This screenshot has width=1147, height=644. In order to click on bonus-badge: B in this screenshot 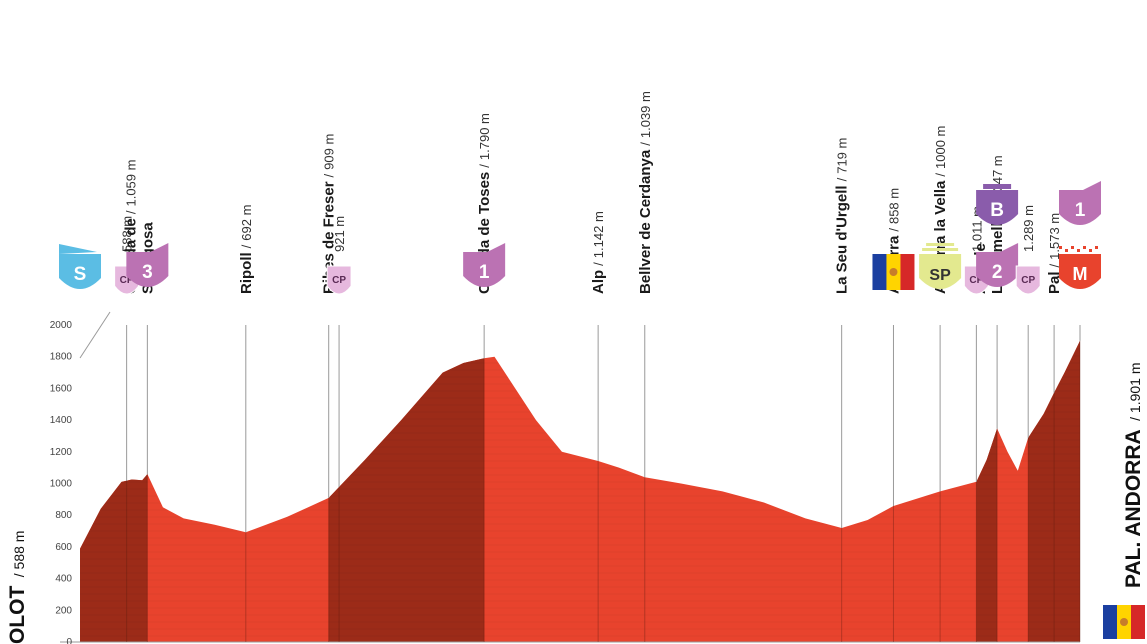, I will do `click(997, 204)`.